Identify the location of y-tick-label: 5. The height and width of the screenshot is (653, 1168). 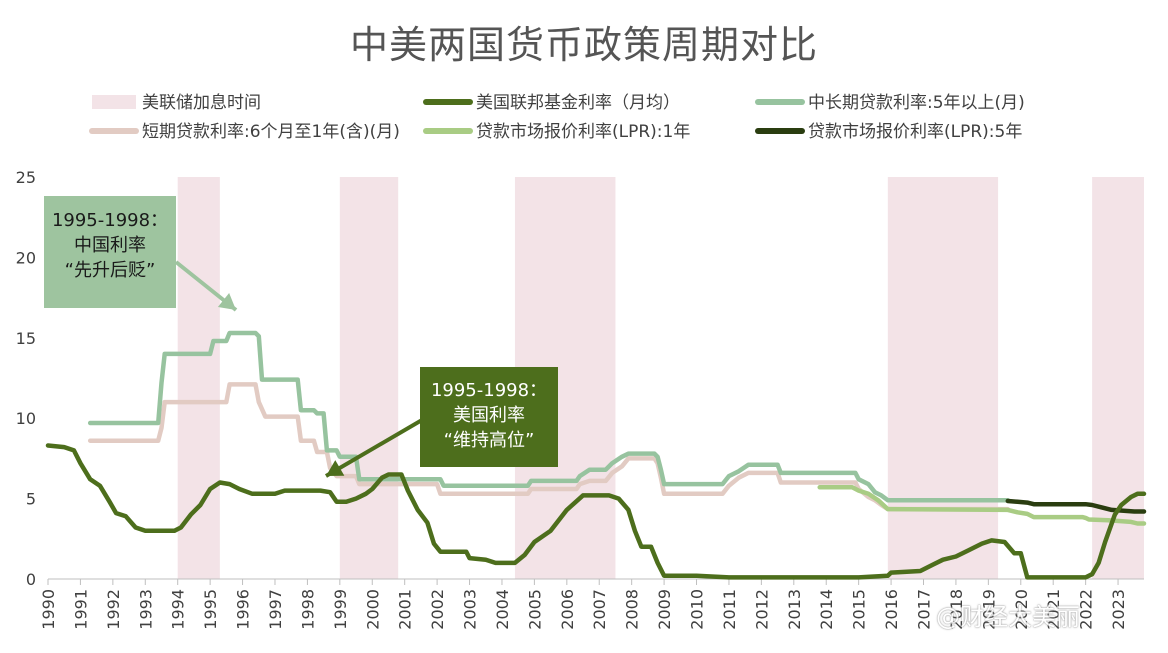
(31, 499).